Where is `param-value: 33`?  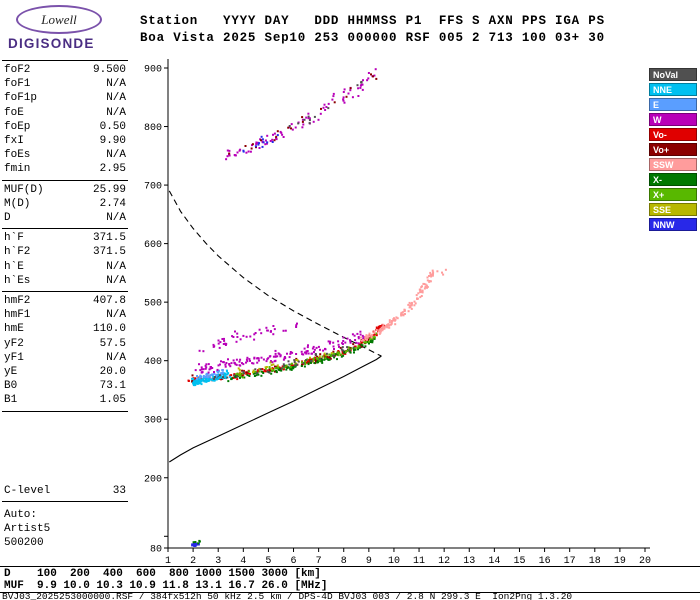 param-value: 33 is located at coordinates (119, 490).